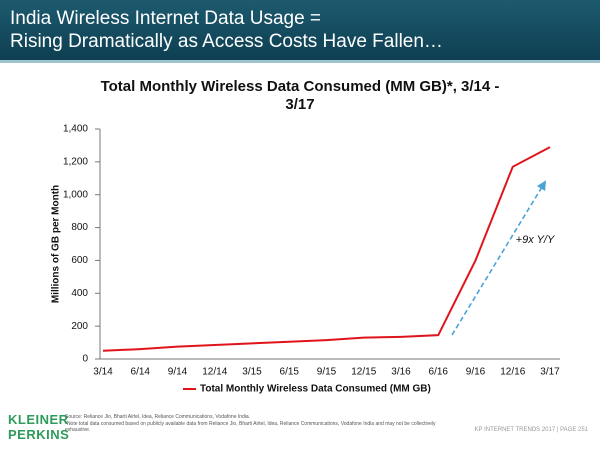 The image size is (600, 451). What do you see at coordinates (38, 419) in the screenshot?
I see `logo: KLEINER` at bounding box center [38, 419].